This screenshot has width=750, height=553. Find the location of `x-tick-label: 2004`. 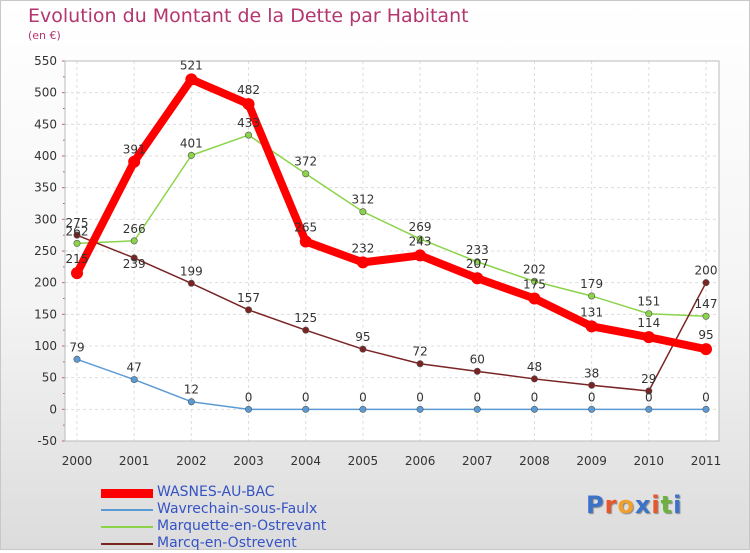

x-tick-label: 2004 is located at coordinates (305, 461).